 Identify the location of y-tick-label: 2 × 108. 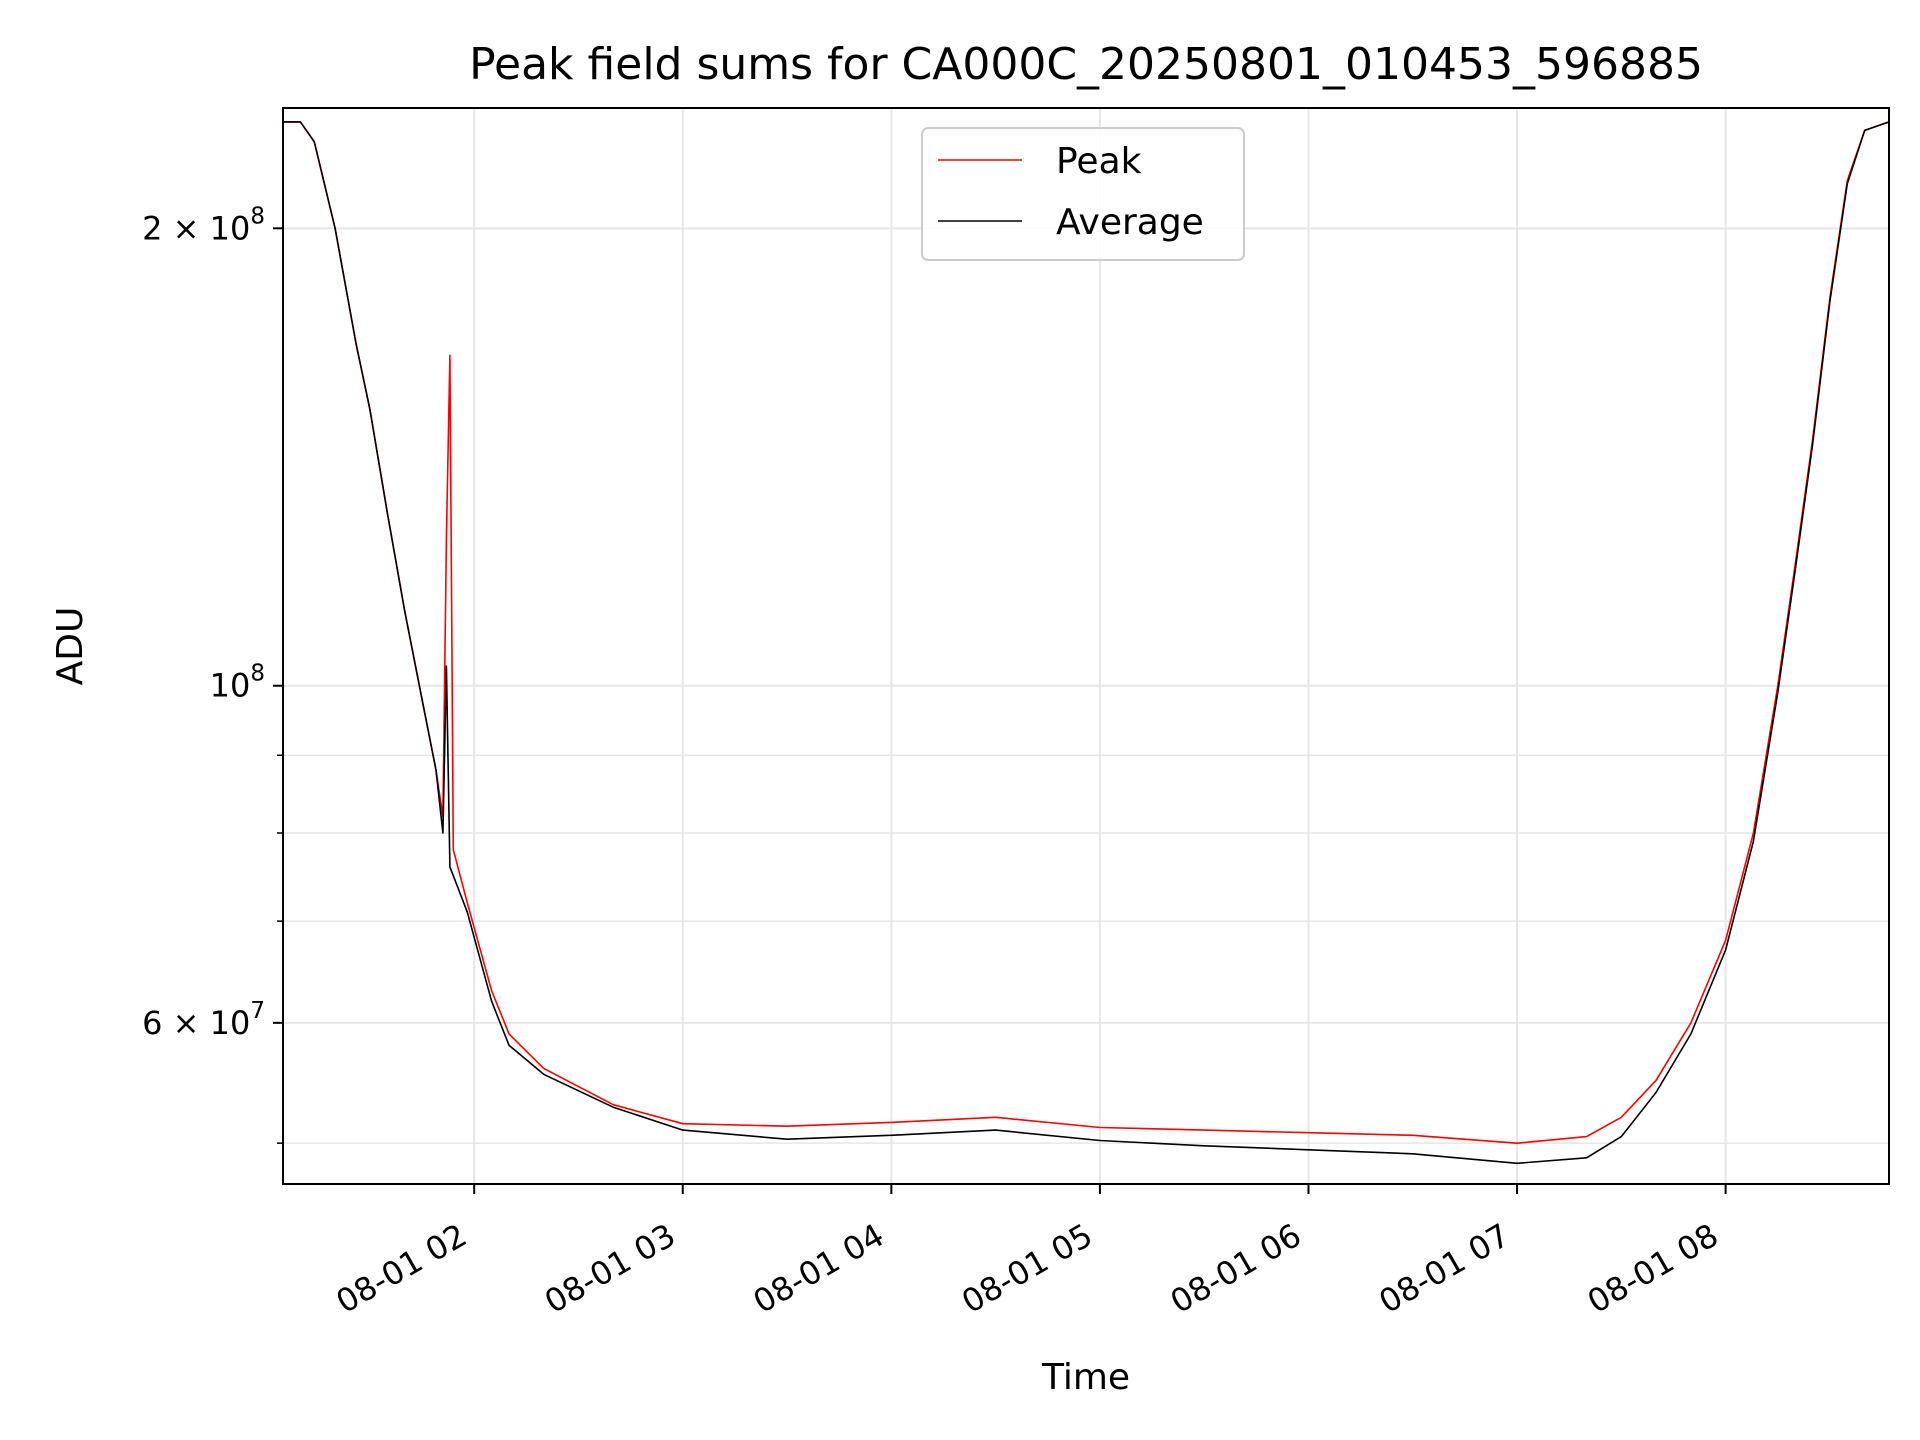
(203, 225).